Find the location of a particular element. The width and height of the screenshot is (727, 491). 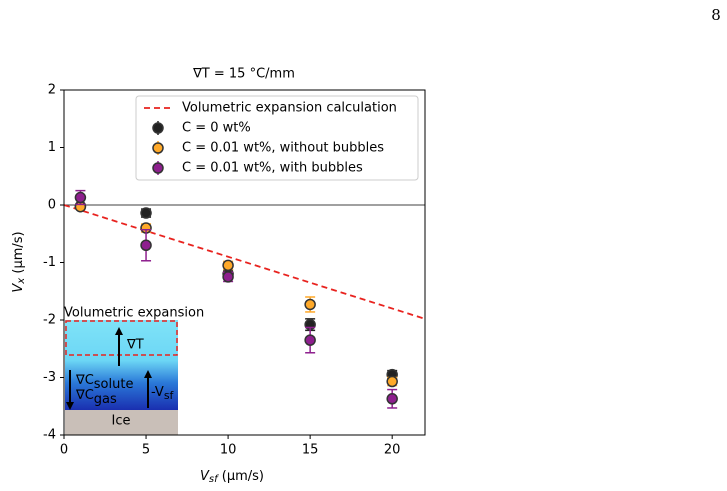

x-label-part: sf is located at coordinates (214, 479).